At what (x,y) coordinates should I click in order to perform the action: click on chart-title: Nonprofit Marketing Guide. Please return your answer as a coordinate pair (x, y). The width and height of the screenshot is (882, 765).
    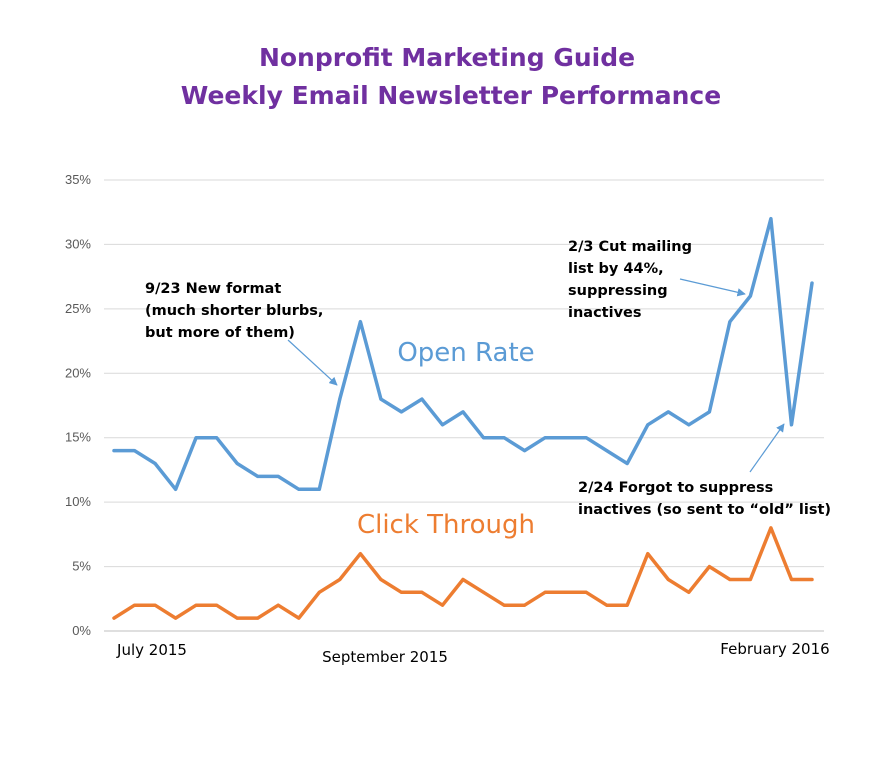
    Looking at the image, I should click on (447, 57).